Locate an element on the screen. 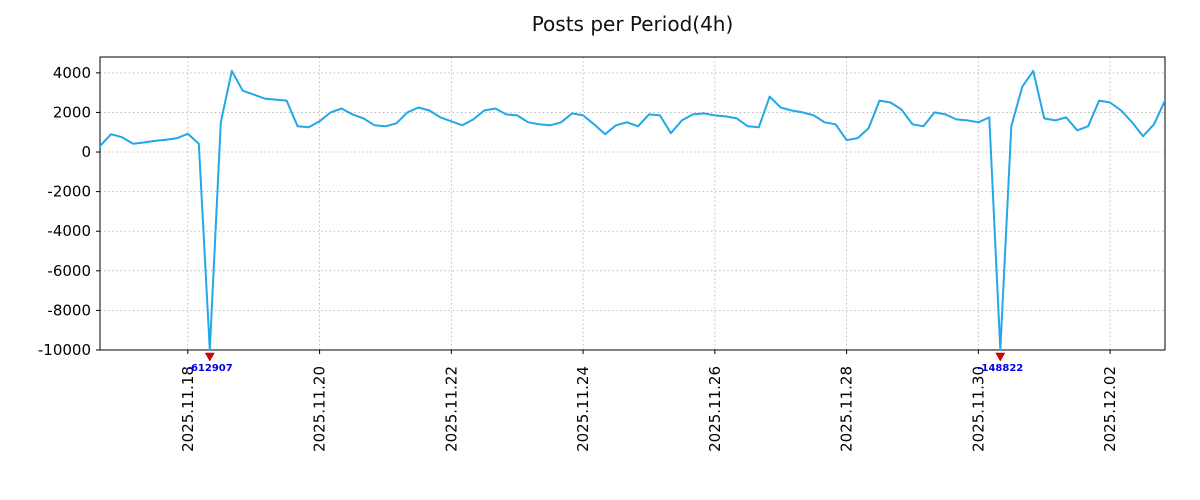 The height and width of the screenshot is (500, 1200). x-tick-label: 2025.11.20 is located at coordinates (320, 409).